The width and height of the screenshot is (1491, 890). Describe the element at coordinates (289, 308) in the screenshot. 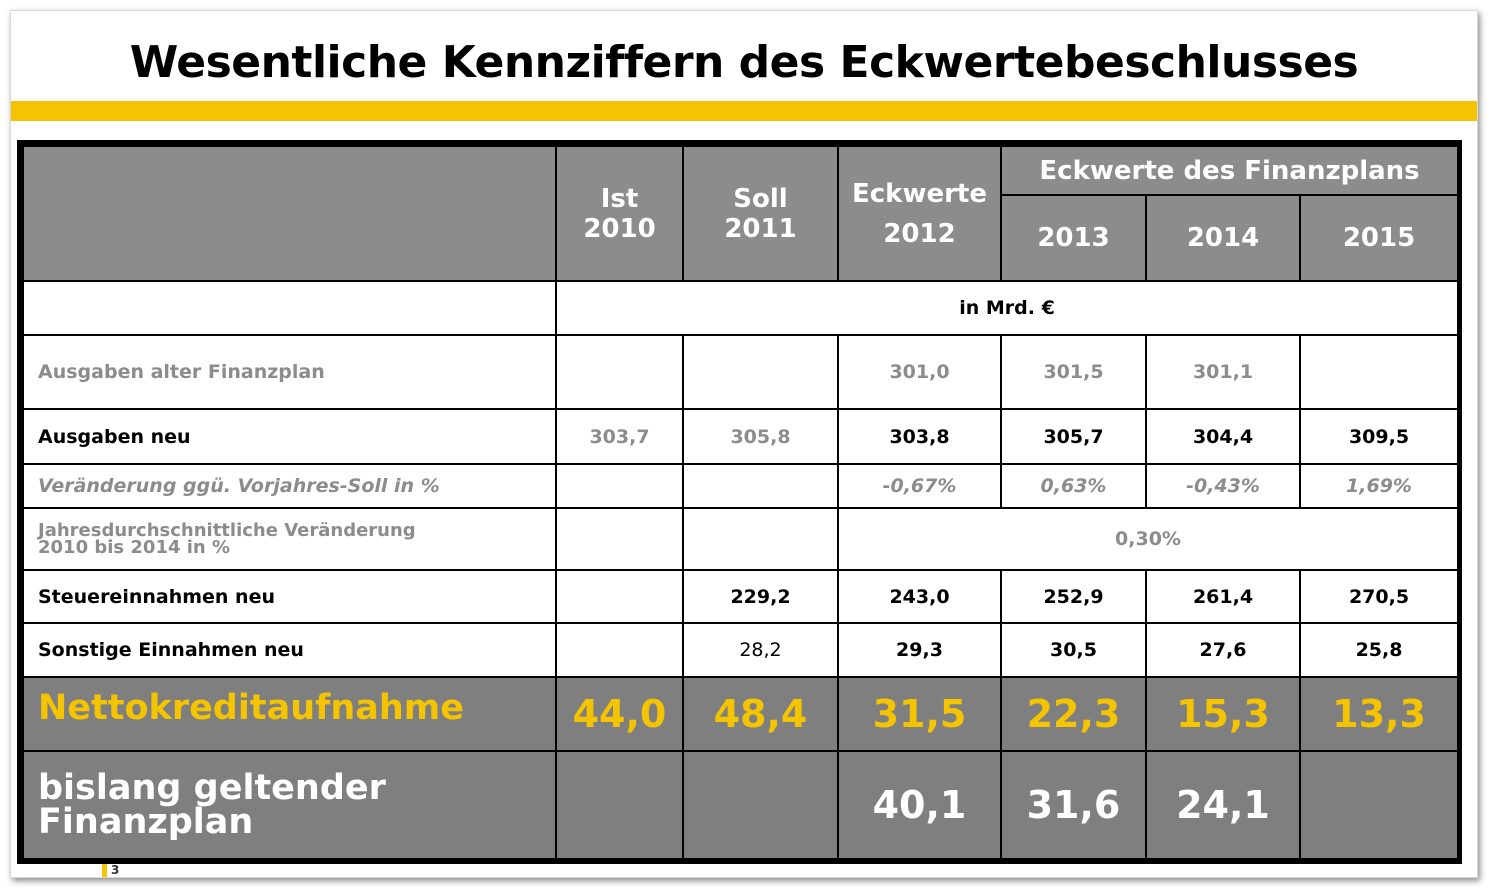

I see `unit-row-label-cell` at that location.